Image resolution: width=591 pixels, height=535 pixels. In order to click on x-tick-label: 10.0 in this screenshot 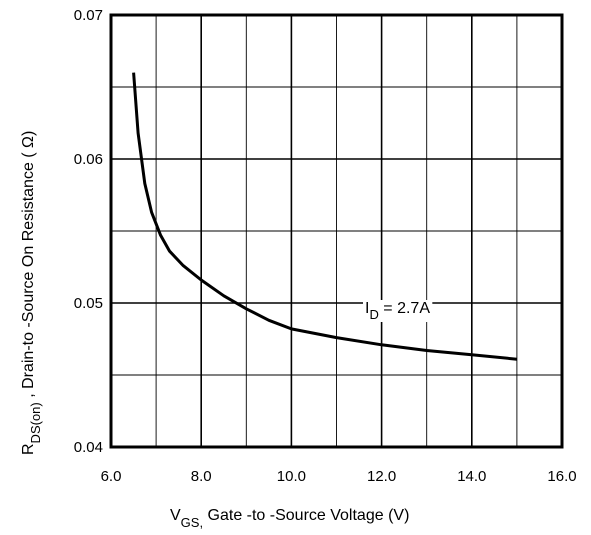, I will do `click(291, 476)`.